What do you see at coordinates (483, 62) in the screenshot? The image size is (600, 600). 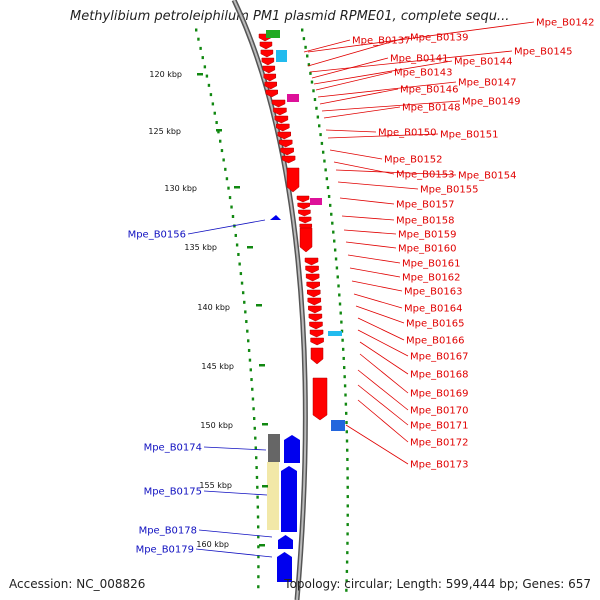 I see `gene-label-forward: Mpe_B0144` at bounding box center [483, 62].